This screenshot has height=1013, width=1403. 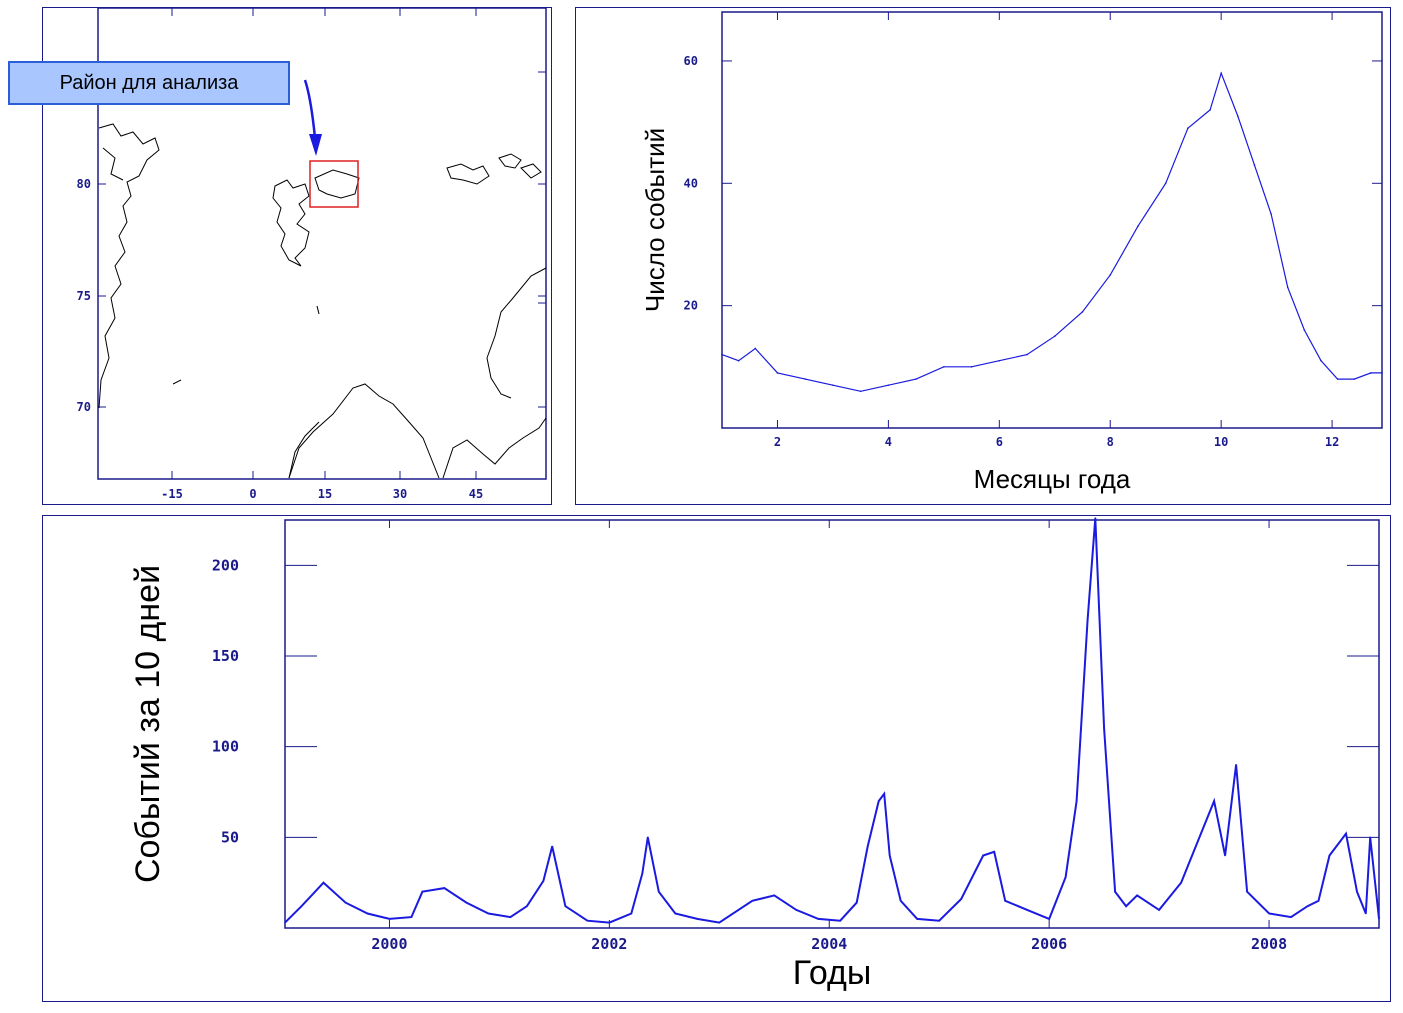 I want to click on map-y-tick-label: 75, so click(x=84, y=296).